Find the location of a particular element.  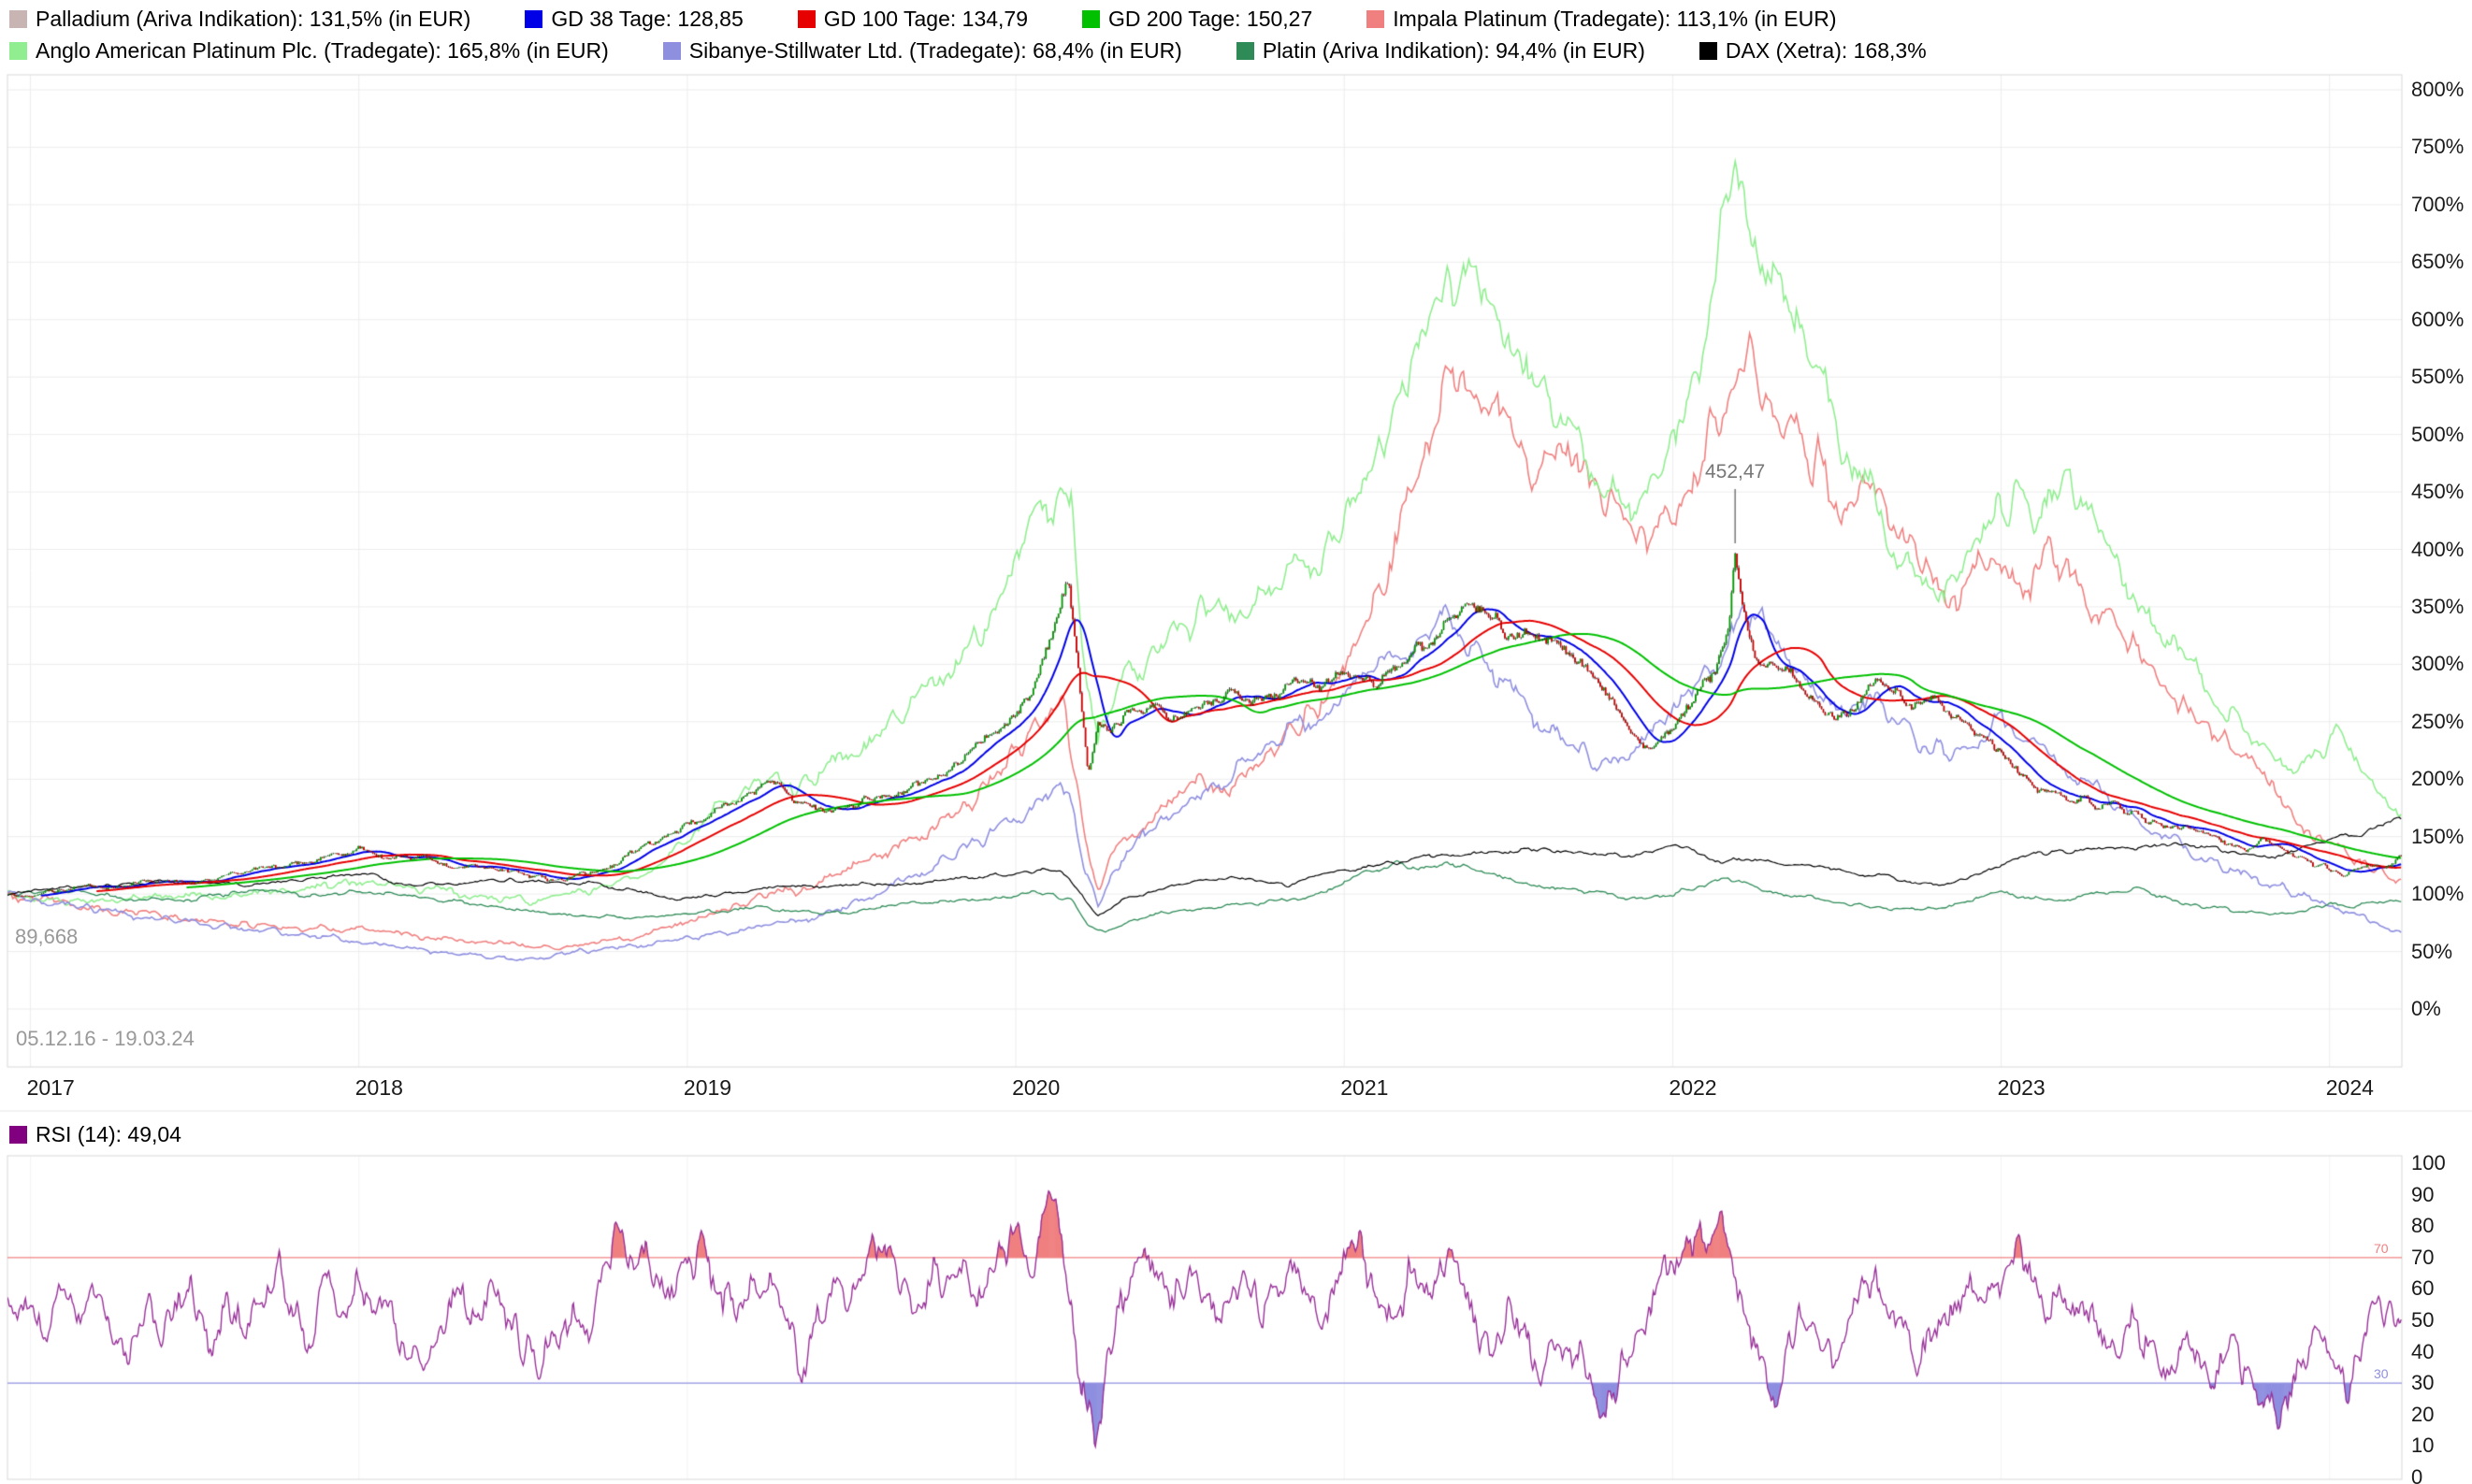

palladium-series-marker-icon is located at coordinates (18, 19).